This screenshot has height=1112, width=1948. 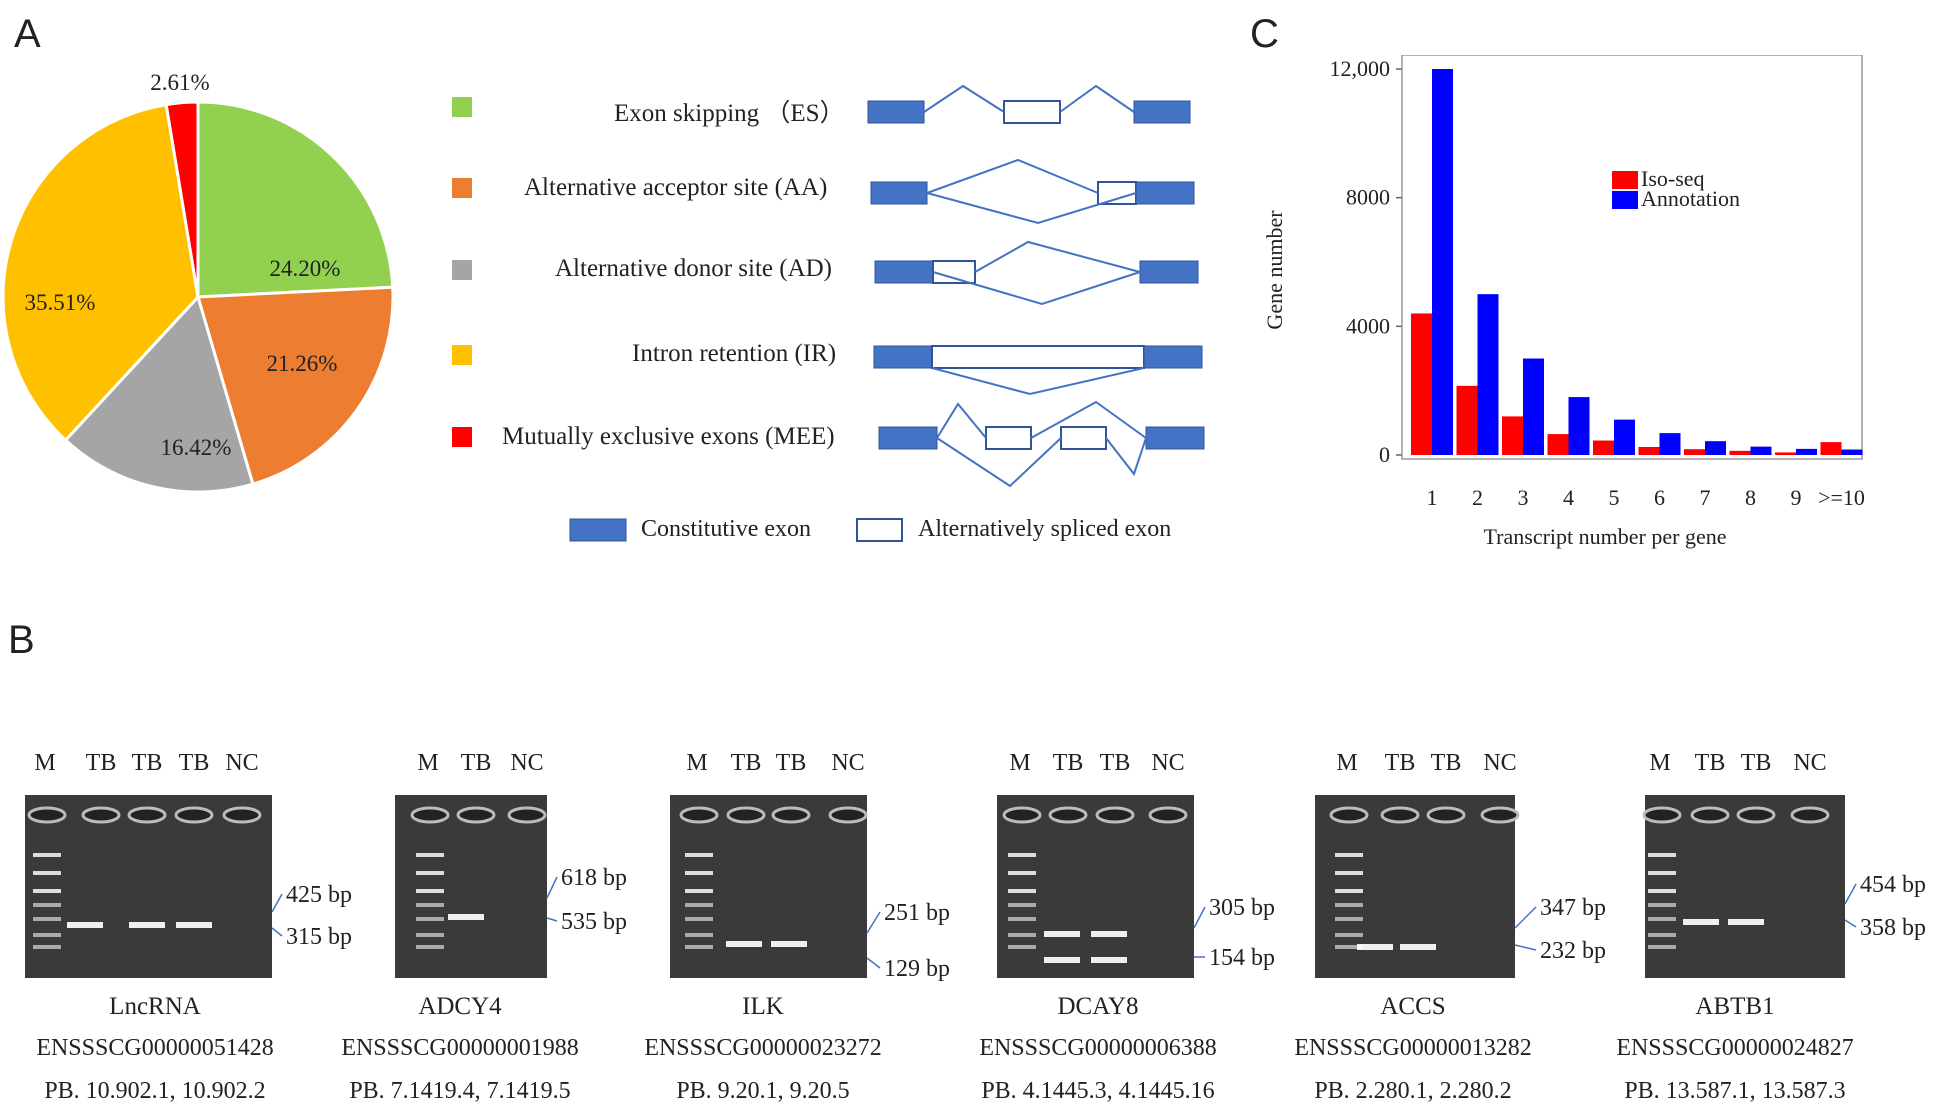 What do you see at coordinates (319, 937) in the screenshot?
I see `band-size-label: 315 bp` at bounding box center [319, 937].